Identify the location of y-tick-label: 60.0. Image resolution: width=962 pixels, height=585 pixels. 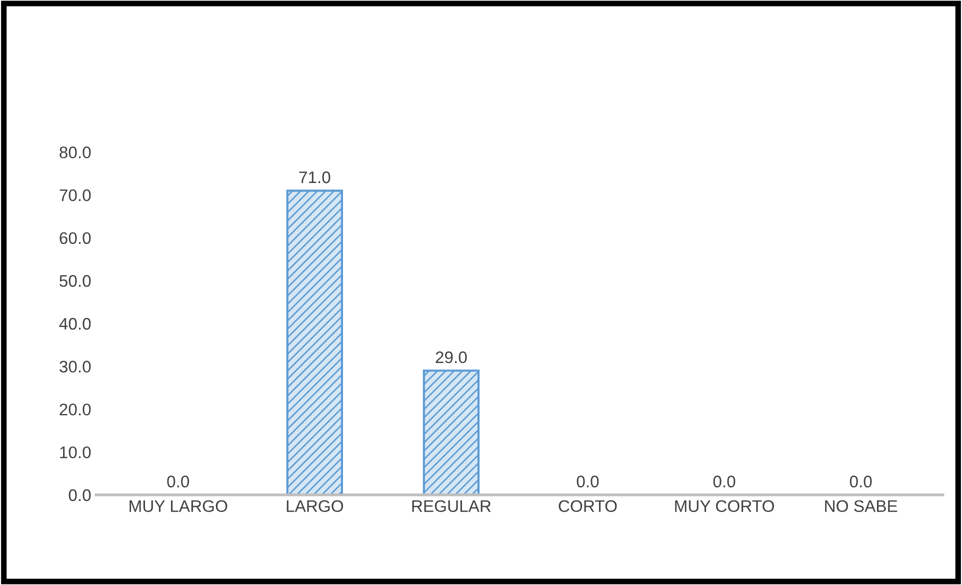
(75, 238).